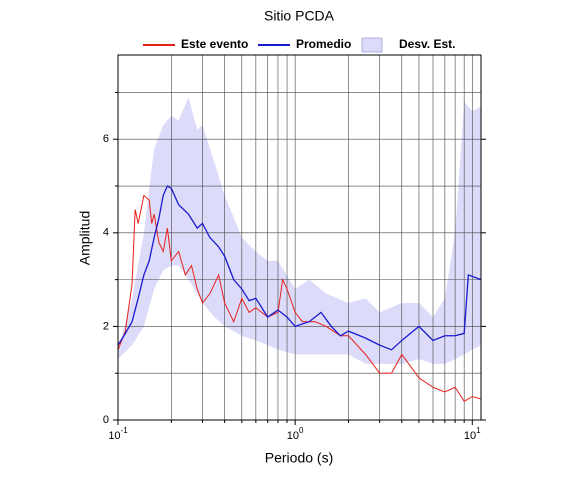  Describe the element at coordinates (85, 238) in the screenshot. I see `y-axis-label: Amplitud` at that location.